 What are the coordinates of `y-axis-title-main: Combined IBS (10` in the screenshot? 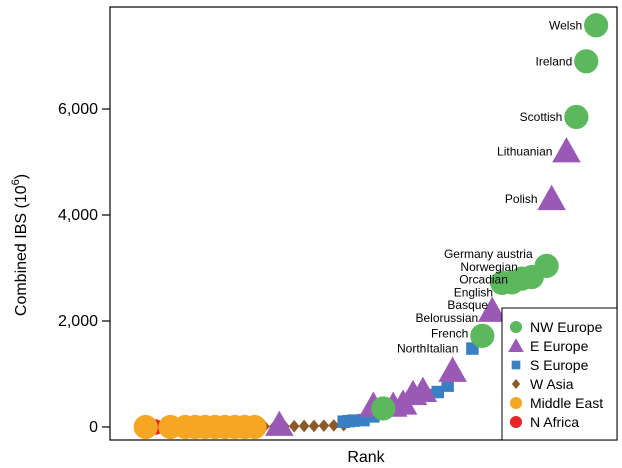 It's located at (21, 250).